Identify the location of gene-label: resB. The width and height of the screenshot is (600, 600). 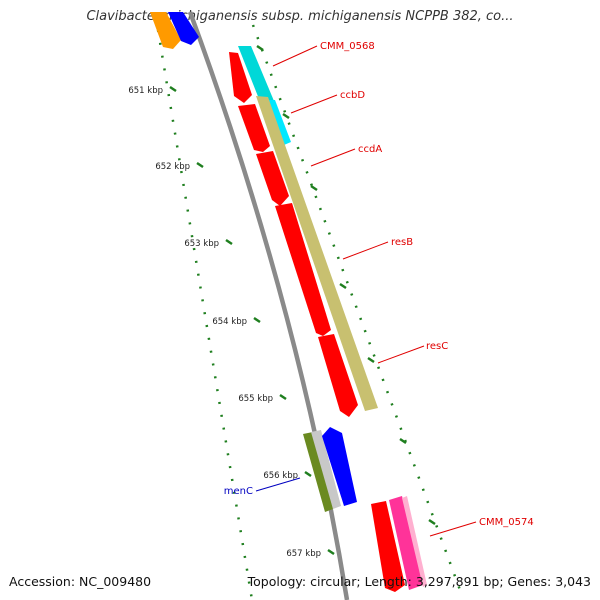
(402, 242).